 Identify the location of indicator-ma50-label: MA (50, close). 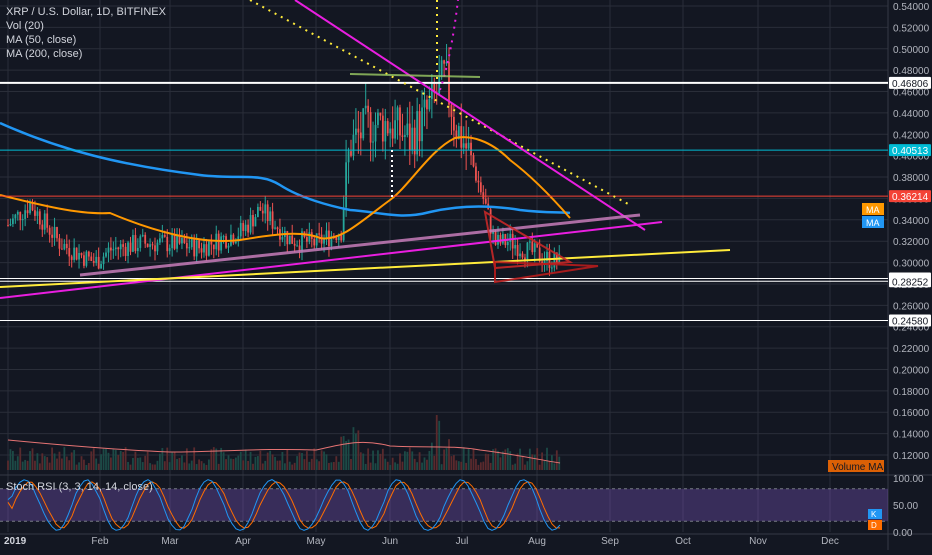
(41, 40).